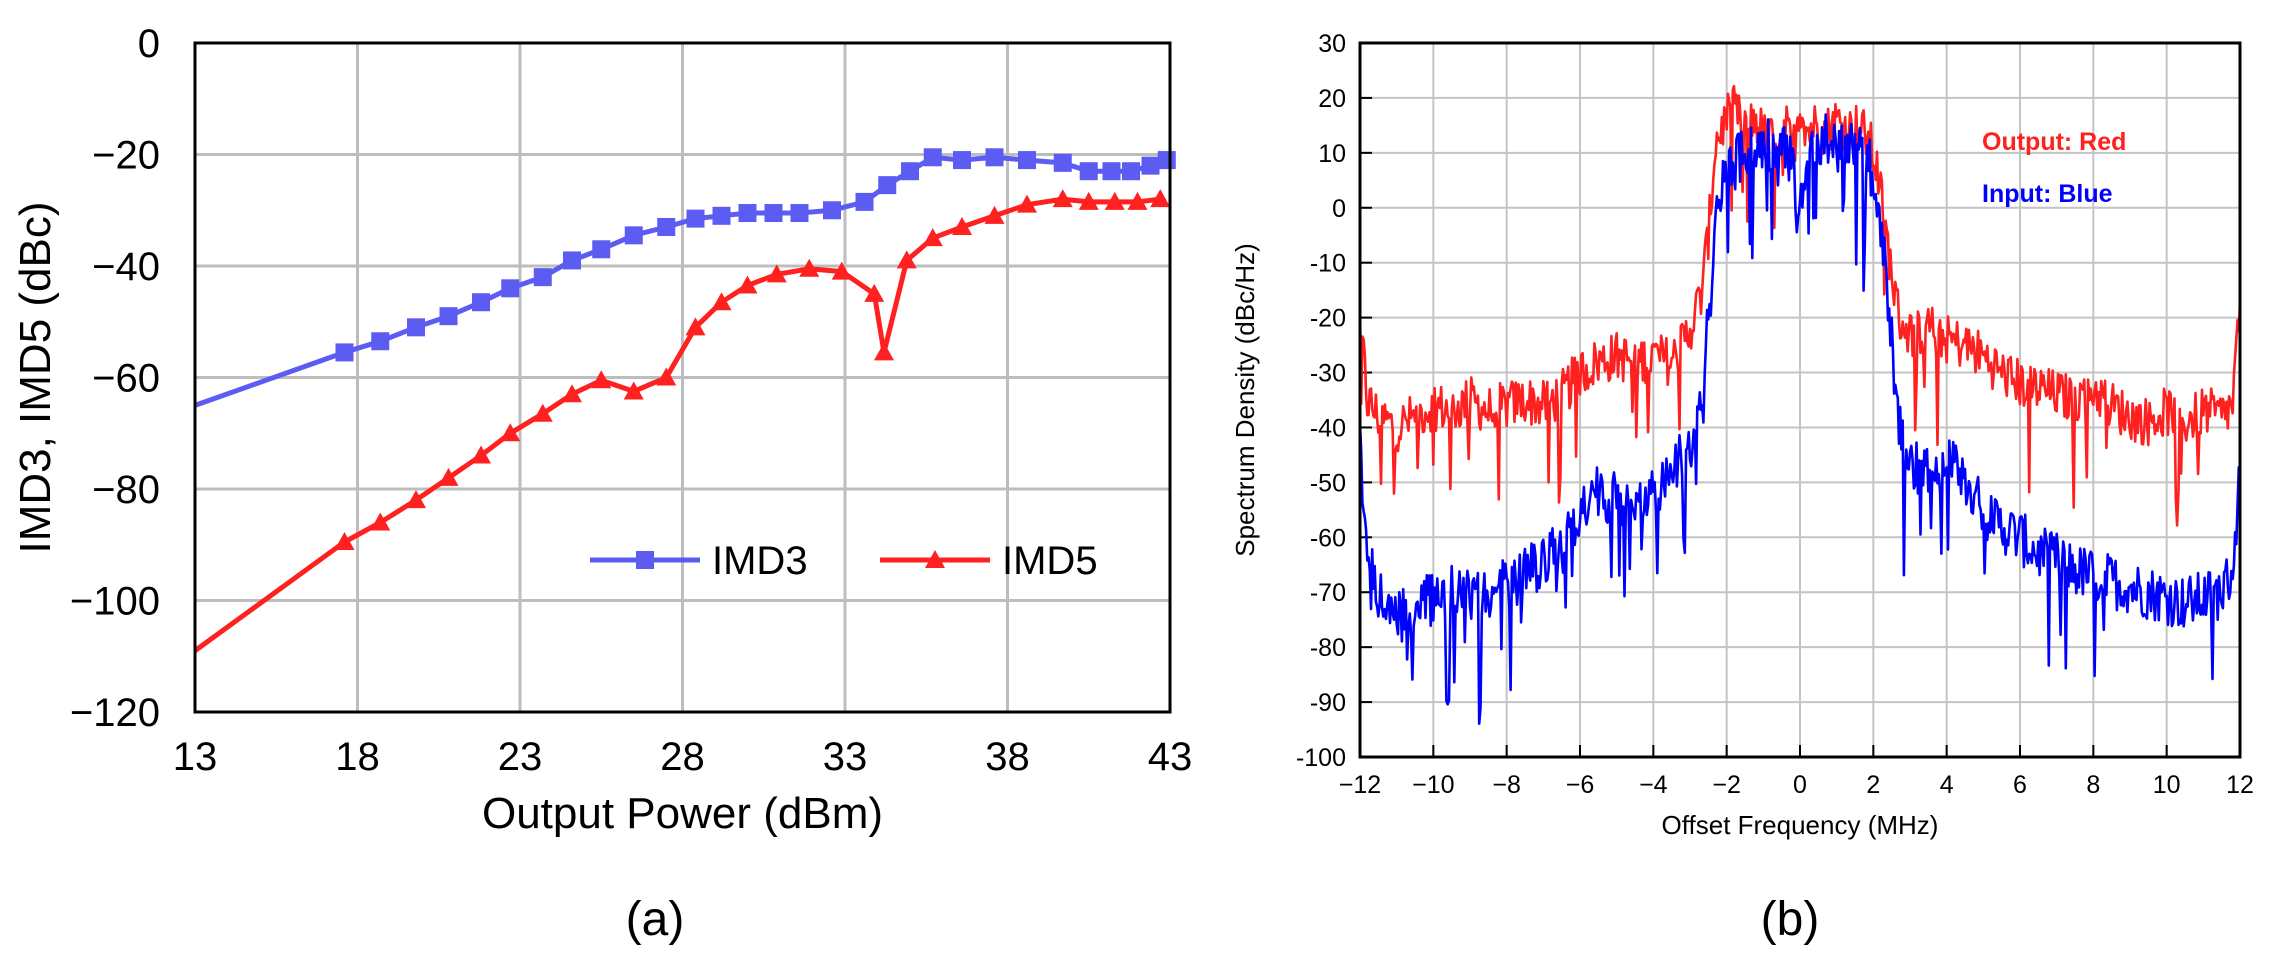 This screenshot has width=2274, height=968. I want to click on a-y-tick-label: −120, so click(115, 713).